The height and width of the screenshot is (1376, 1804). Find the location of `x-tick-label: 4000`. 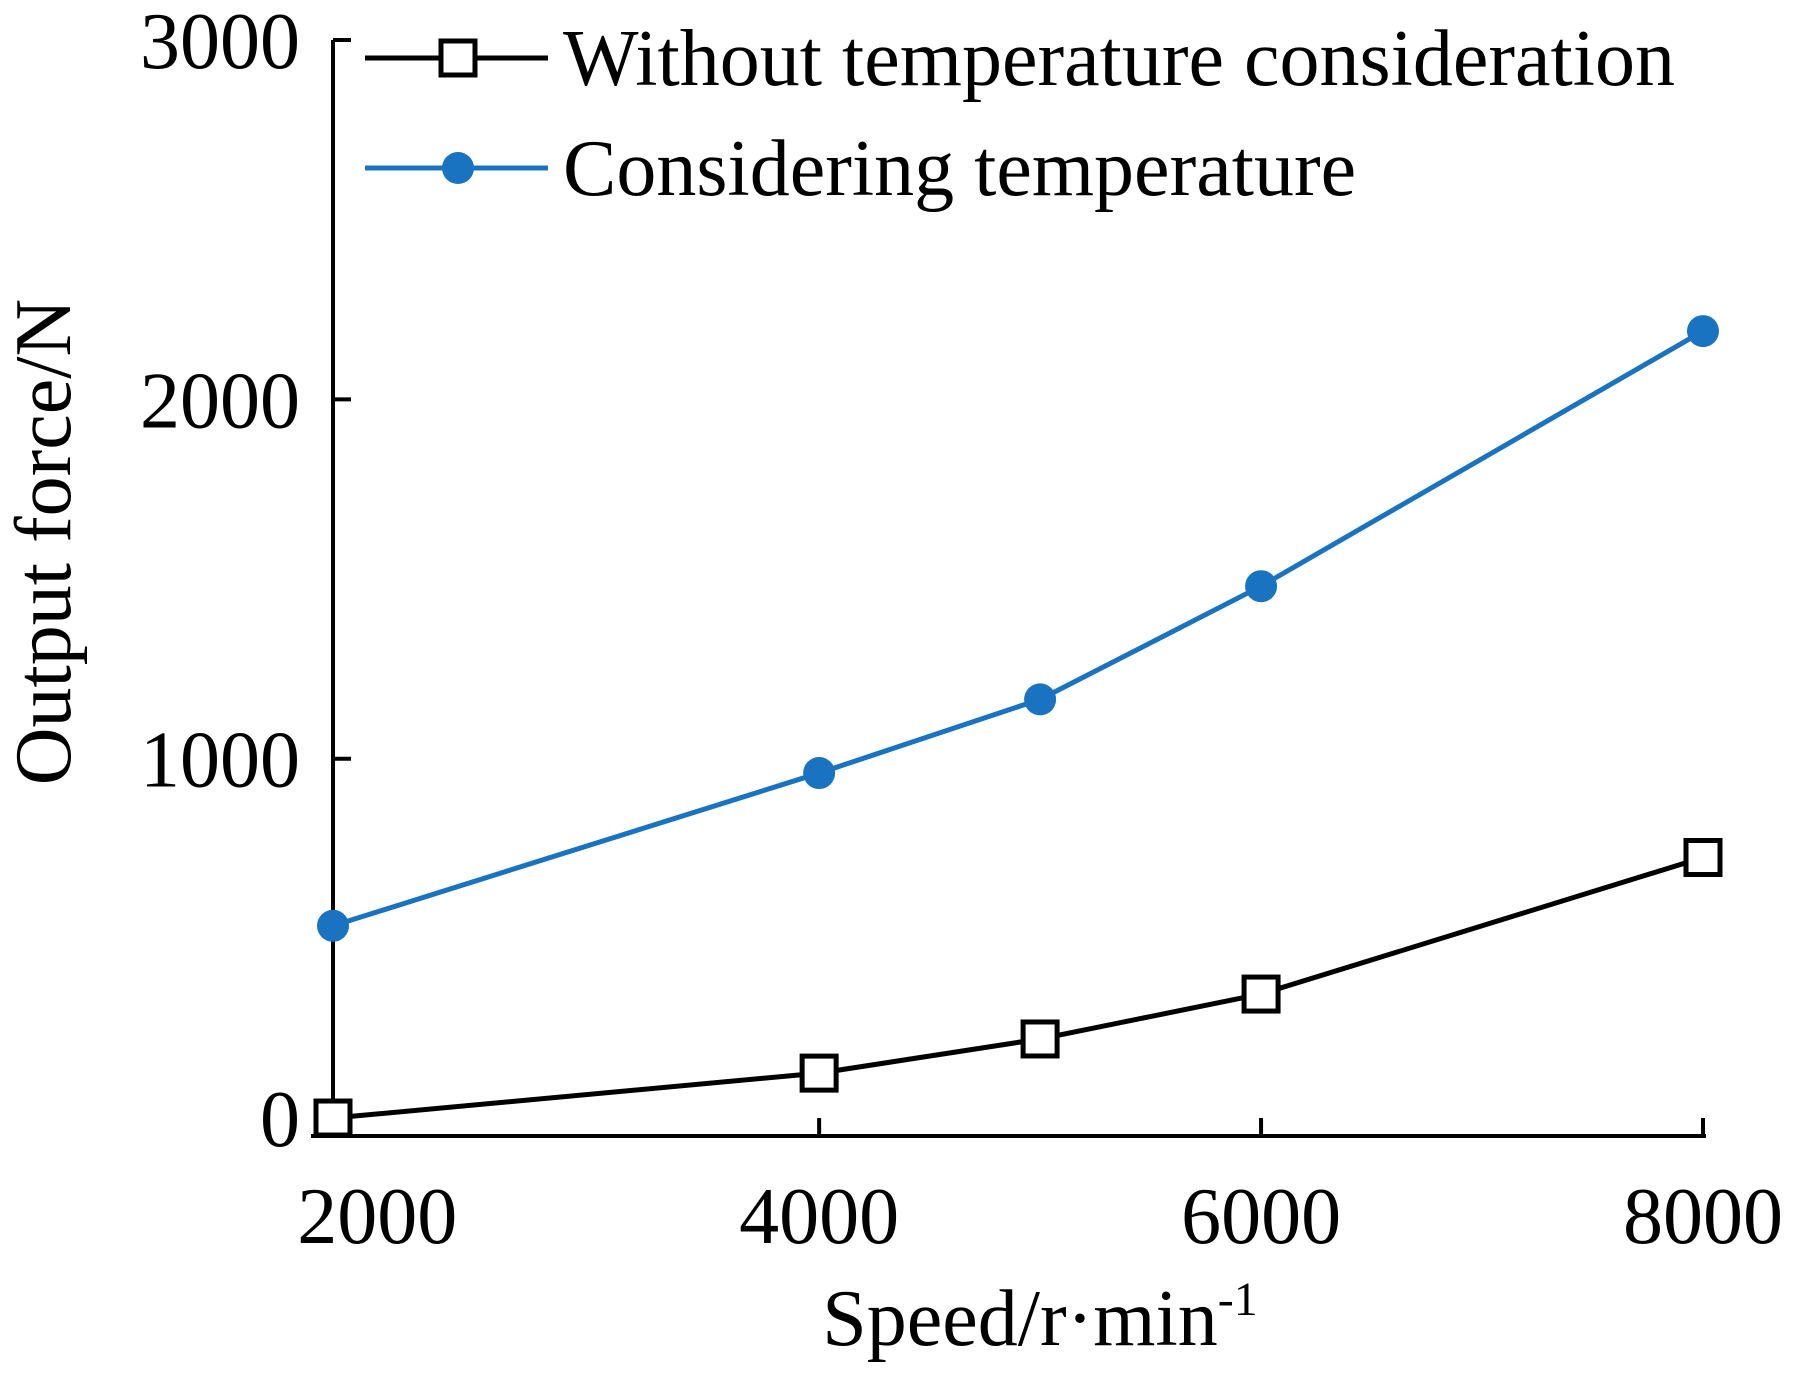

x-tick-label: 4000 is located at coordinates (819, 1217).